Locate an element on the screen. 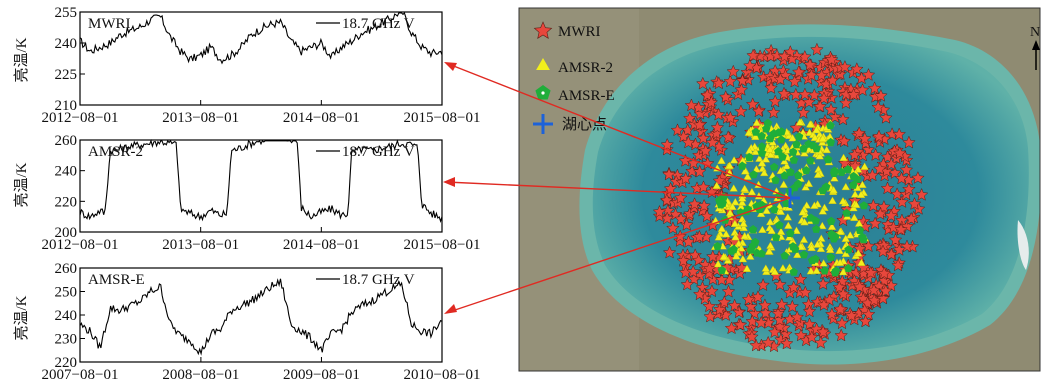 This screenshot has width=1044, height=387. triangle-icon is located at coordinates (543, 64).